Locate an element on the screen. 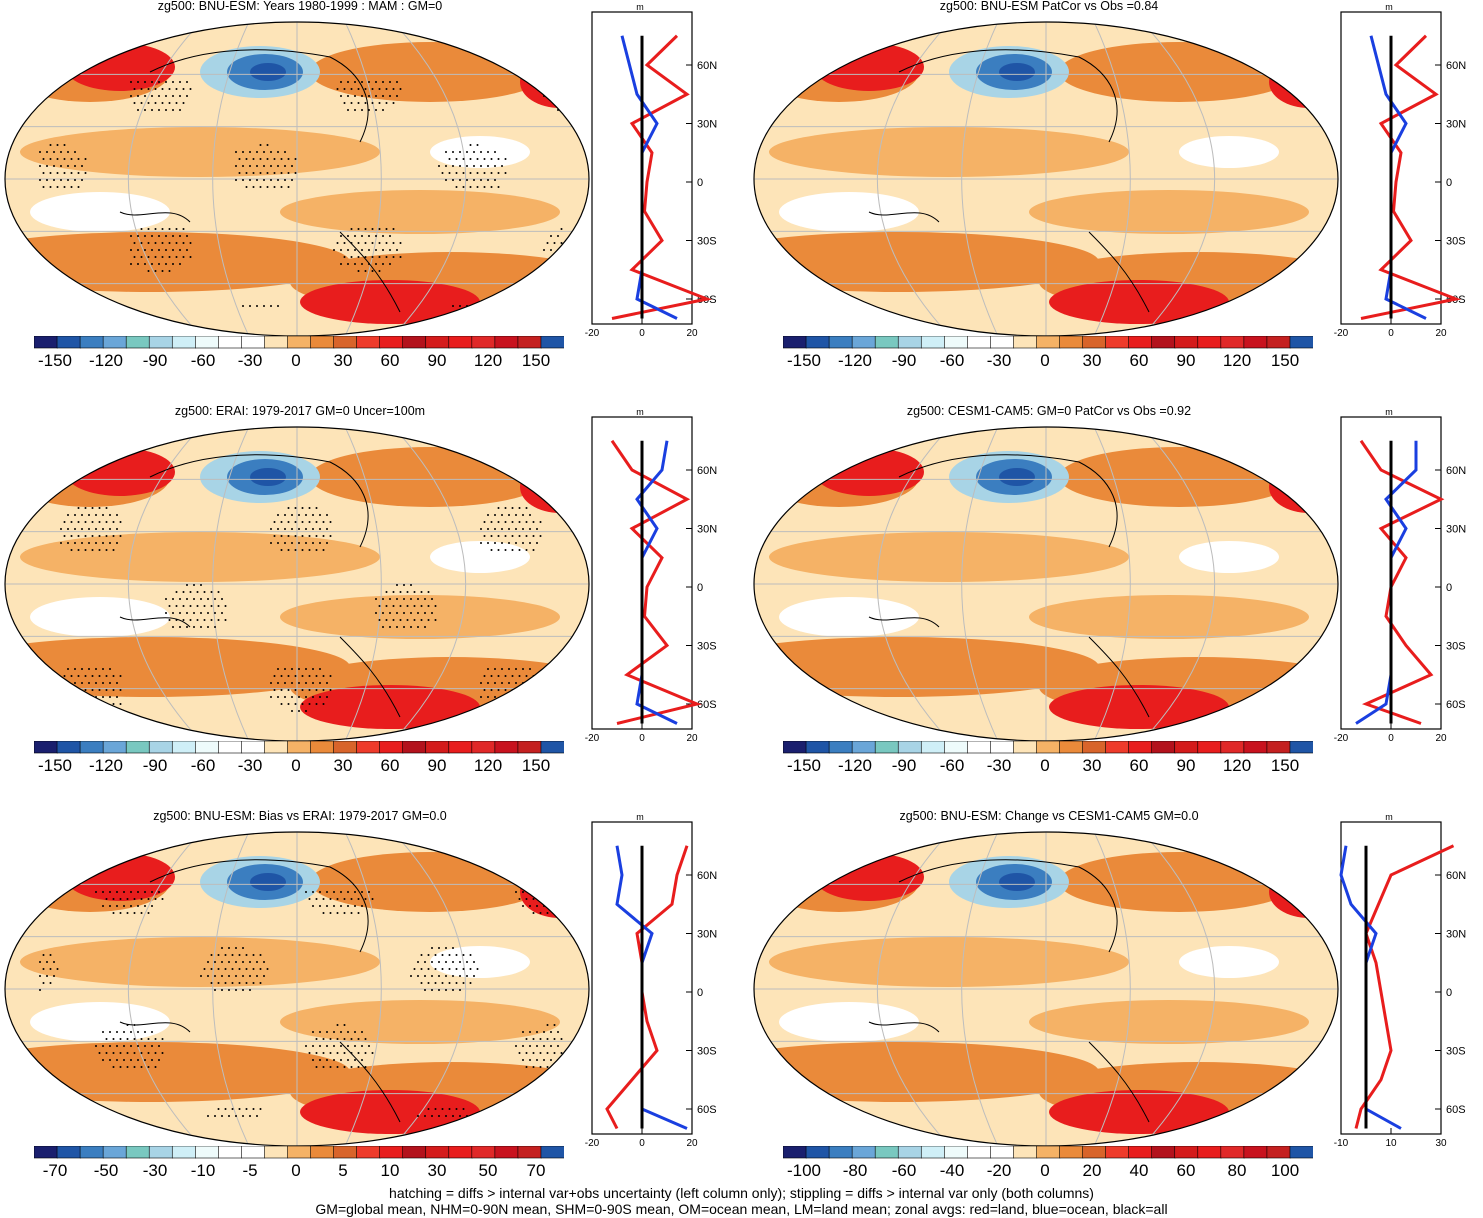 The image size is (1483, 1218). colorbar-label: 150 is located at coordinates (1285, 360).